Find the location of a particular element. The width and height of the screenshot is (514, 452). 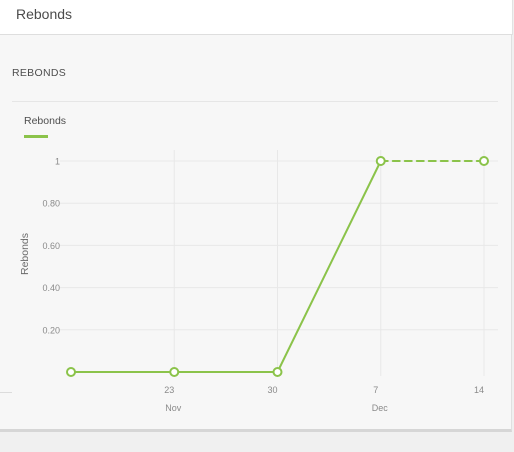

header: Rebonds is located at coordinates (256, 17).